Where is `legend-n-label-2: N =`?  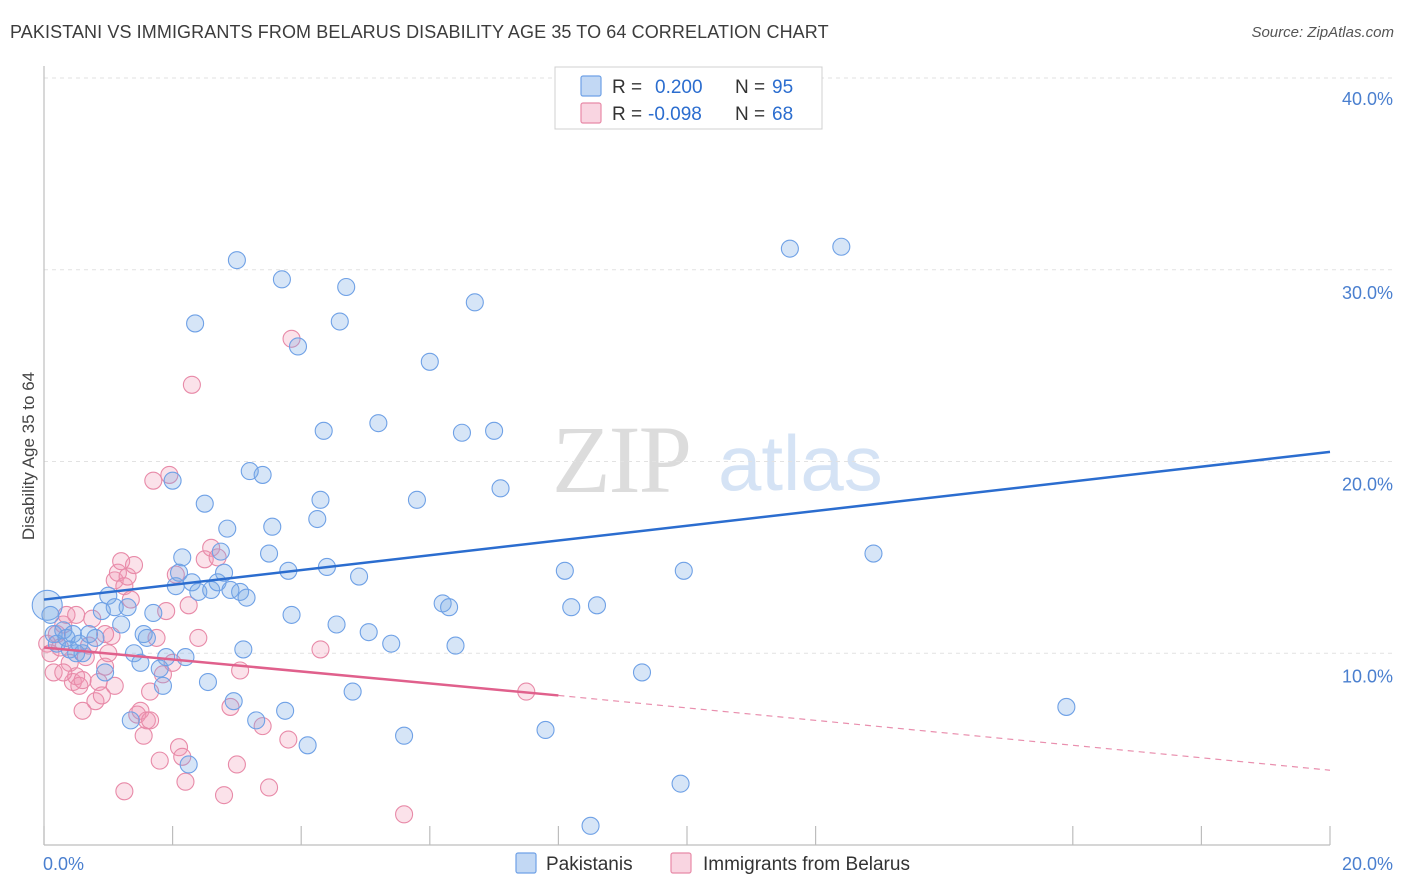
legend-n-label-2: N = is located at coordinates (750, 114).